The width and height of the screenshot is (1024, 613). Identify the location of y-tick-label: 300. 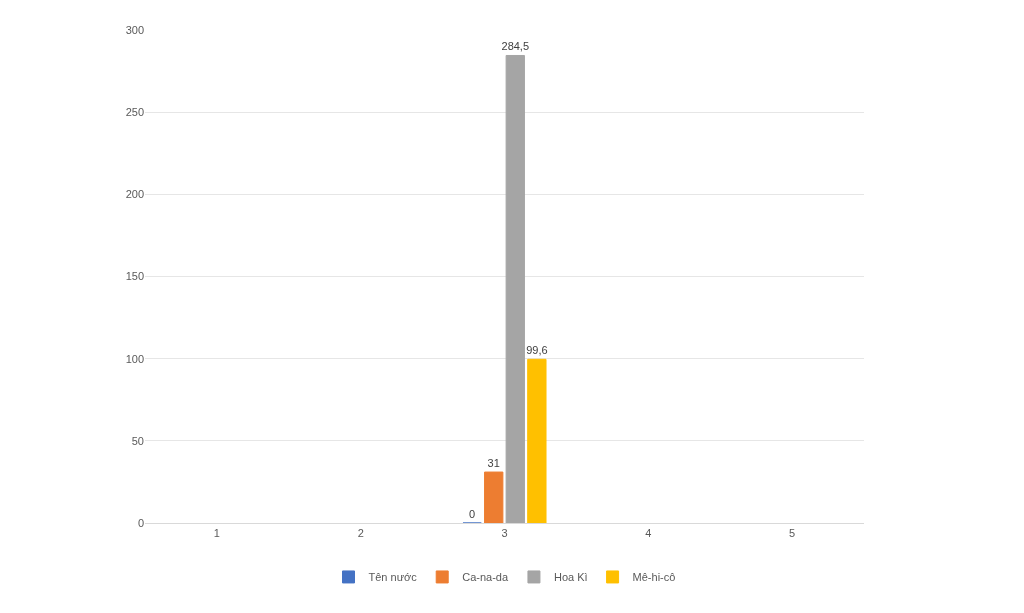
(134, 29).